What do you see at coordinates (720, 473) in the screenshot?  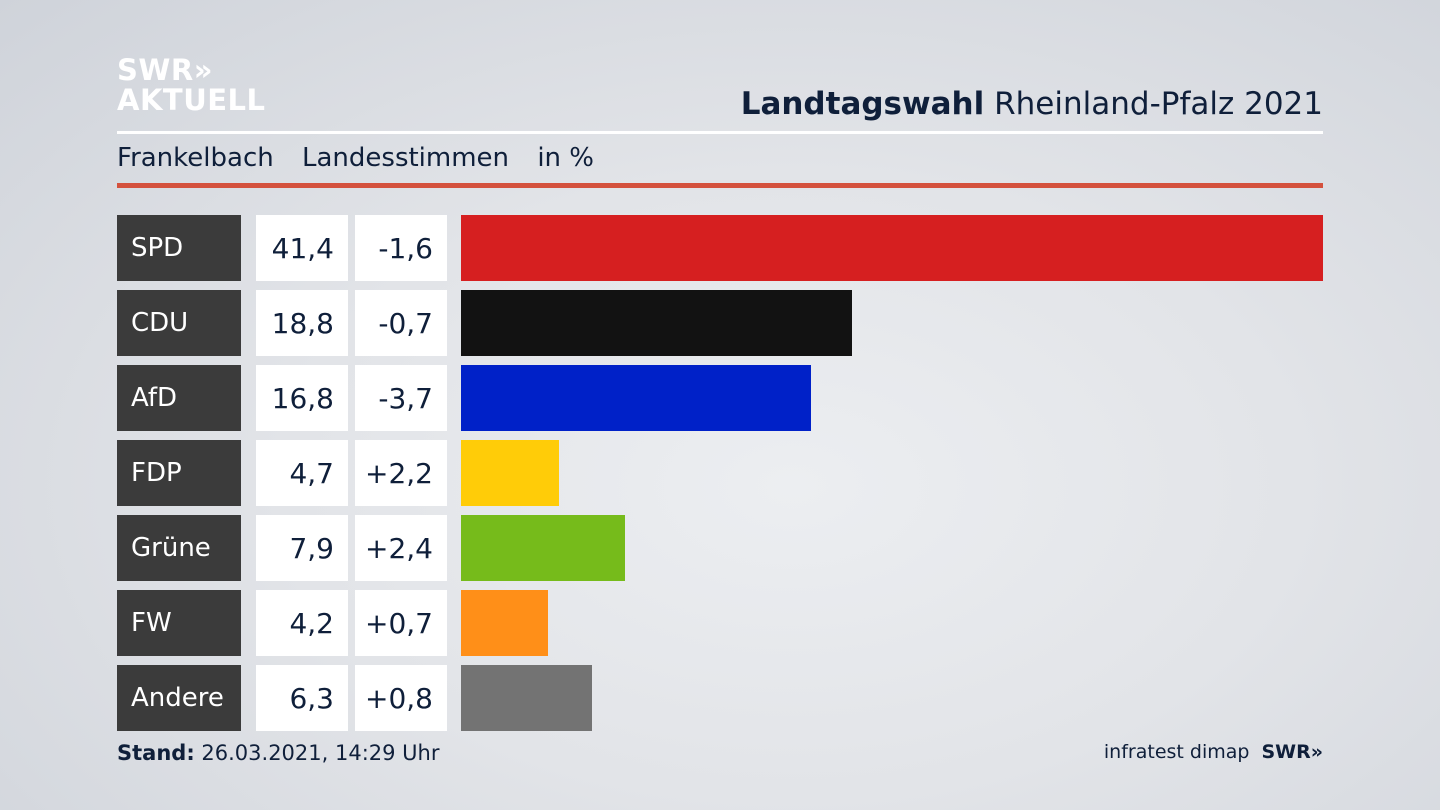 I see `chart-row: FDP 4,7 +2,2` at bounding box center [720, 473].